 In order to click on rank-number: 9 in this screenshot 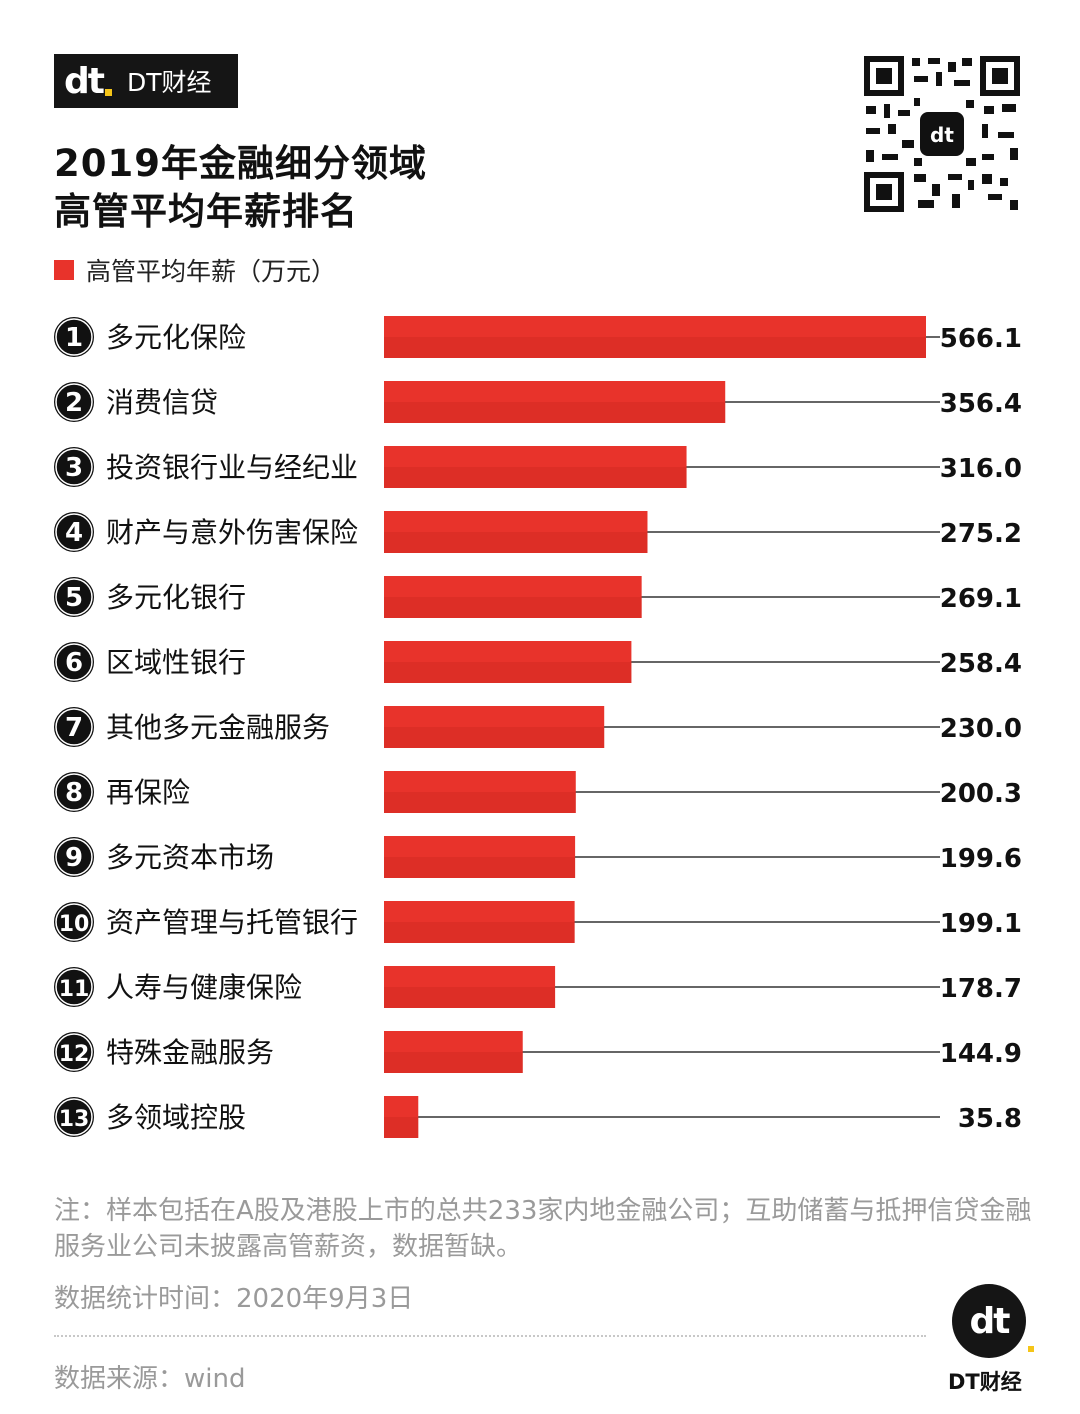, I will do `click(74, 858)`.